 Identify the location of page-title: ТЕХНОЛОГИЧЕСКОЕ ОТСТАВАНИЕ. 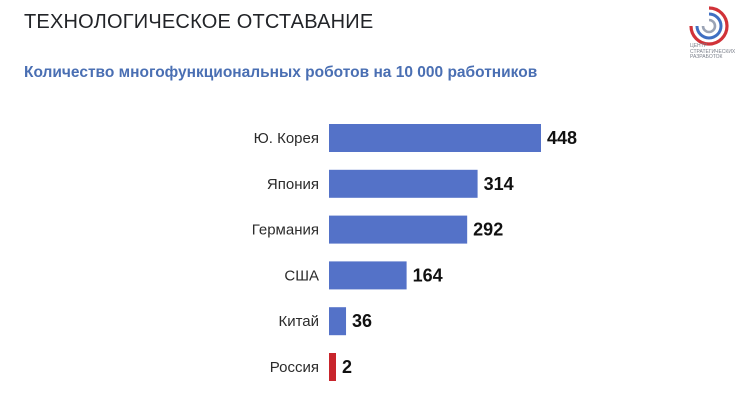
(199, 22).